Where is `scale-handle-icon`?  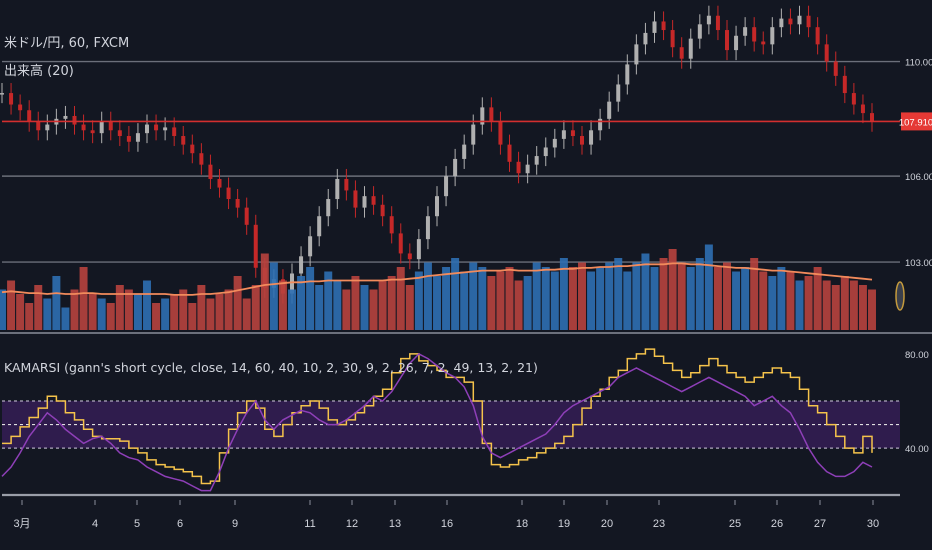
scale-handle-icon is located at coordinates (900, 296).